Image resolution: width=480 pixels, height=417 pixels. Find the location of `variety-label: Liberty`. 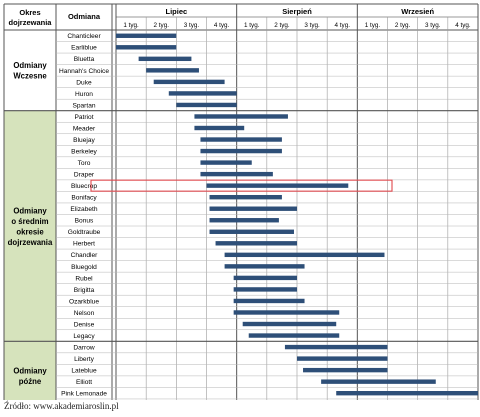

variety-label: Liberty is located at coordinates (84, 359).